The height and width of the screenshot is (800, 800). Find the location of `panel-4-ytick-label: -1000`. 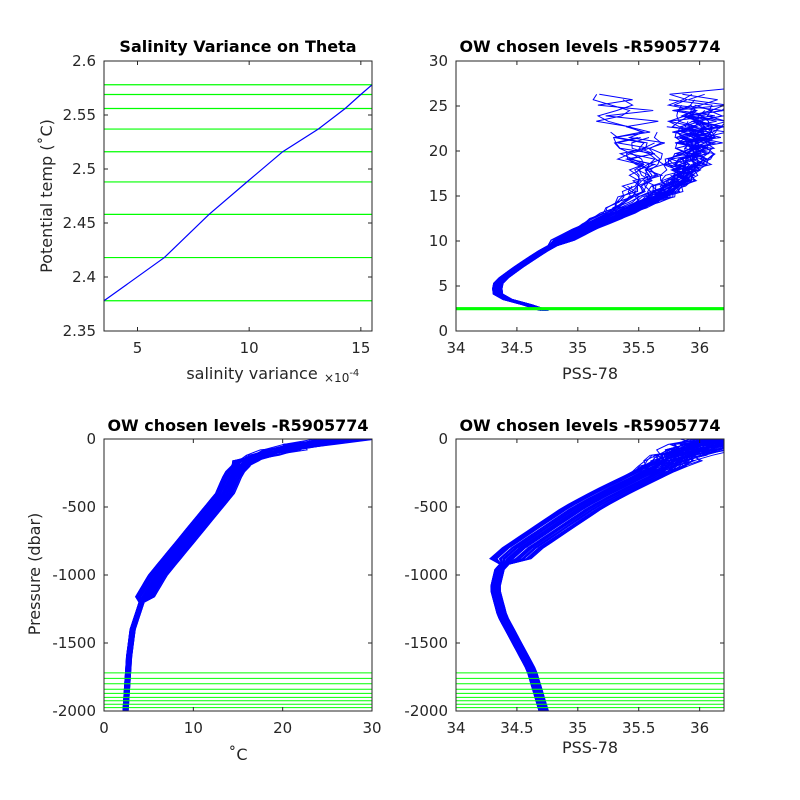

panel-4-ytick-label: -1000 is located at coordinates (426, 575).